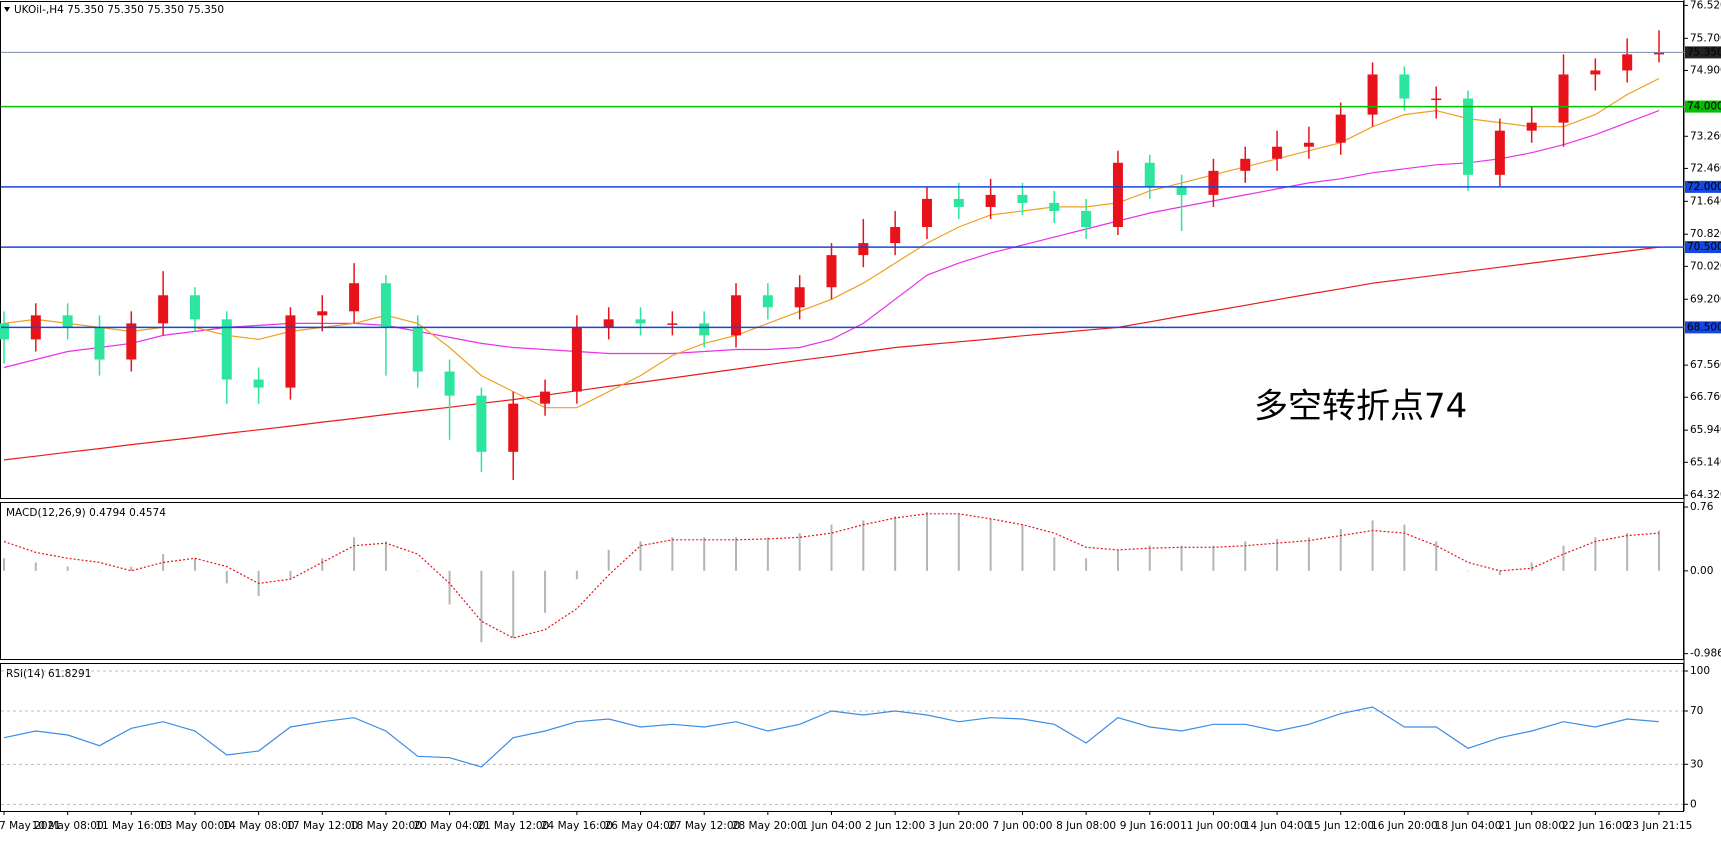  I want to click on x-tick-label: 15 Jun 12:00, so click(1340, 826).